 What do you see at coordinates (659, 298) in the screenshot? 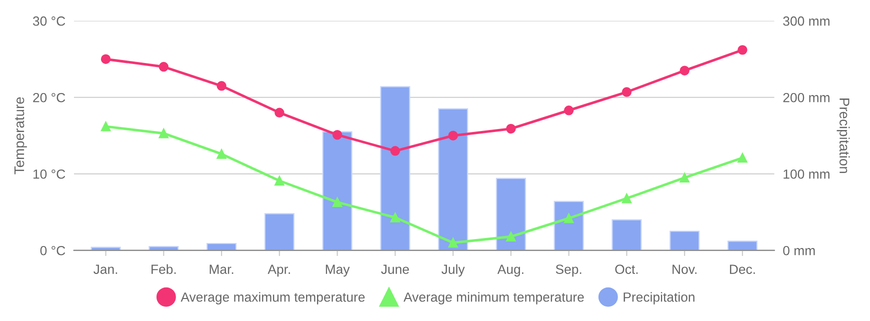
I see `legend-label: Precipitation` at bounding box center [659, 298].